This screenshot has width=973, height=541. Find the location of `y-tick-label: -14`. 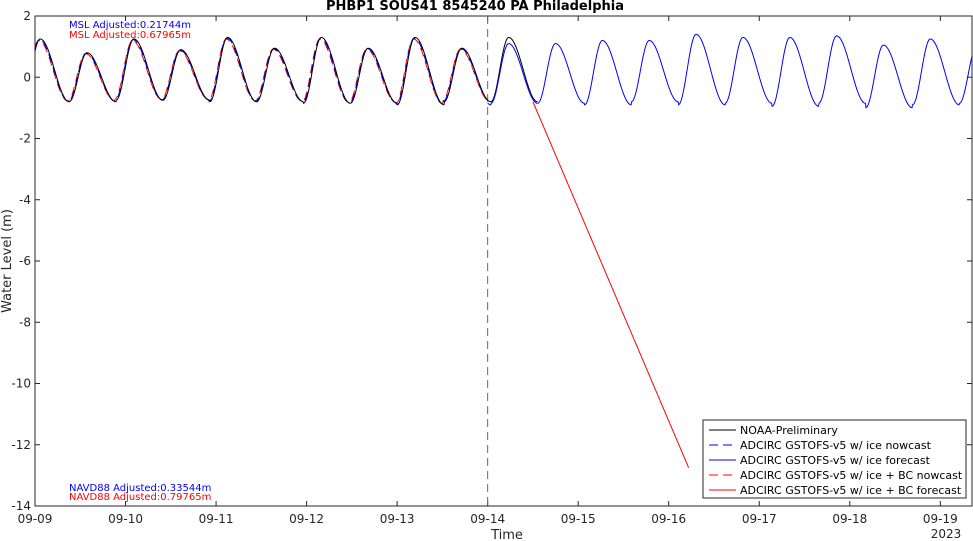

y-tick-label: -14 is located at coordinates (21, 506).